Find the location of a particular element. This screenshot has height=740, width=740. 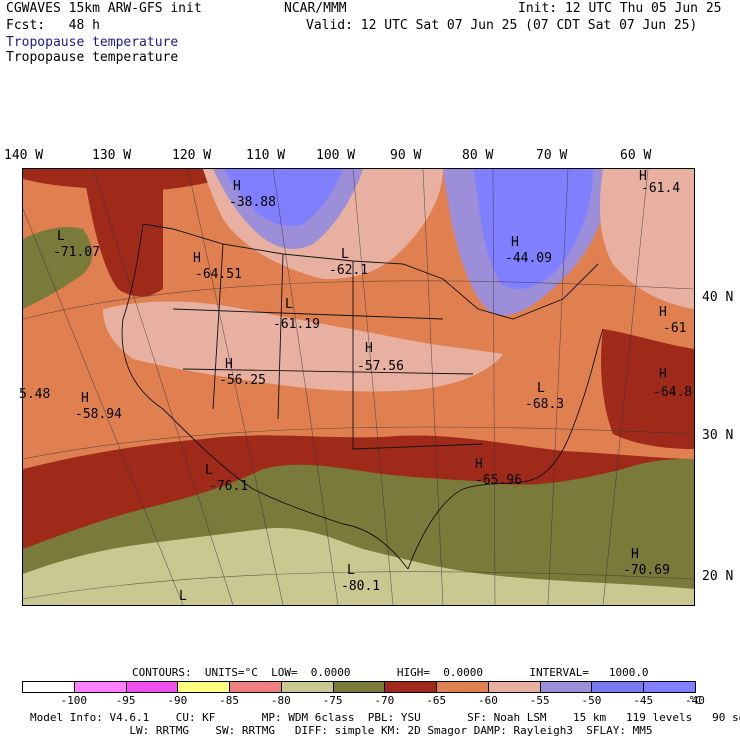

pressure-center-value: -61.19 is located at coordinates (296, 324).